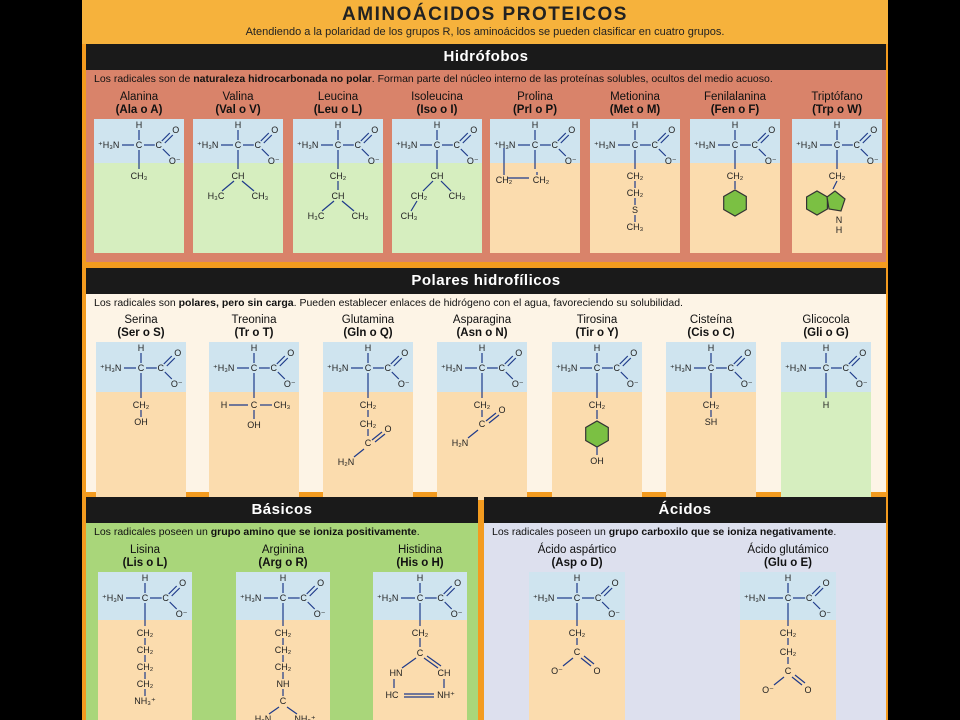 This screenshot has width=960, height=720. I want to click on atom-label: NH, so click(283, 684).